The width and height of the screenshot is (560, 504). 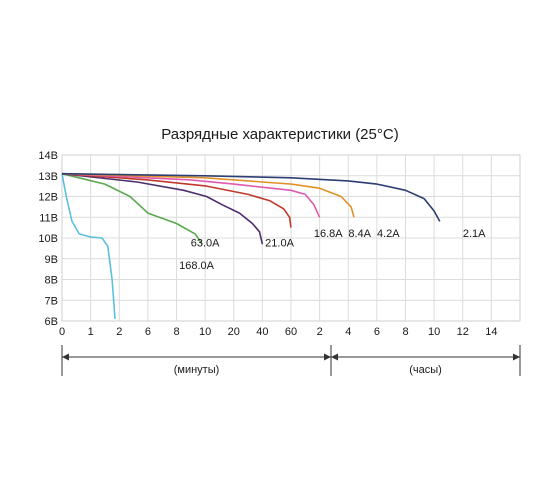 I want to click on y-axis-ticks: 6В 7В 8В 9В 10В 11В 12В 13В 14В, so click(x=48, y=239).